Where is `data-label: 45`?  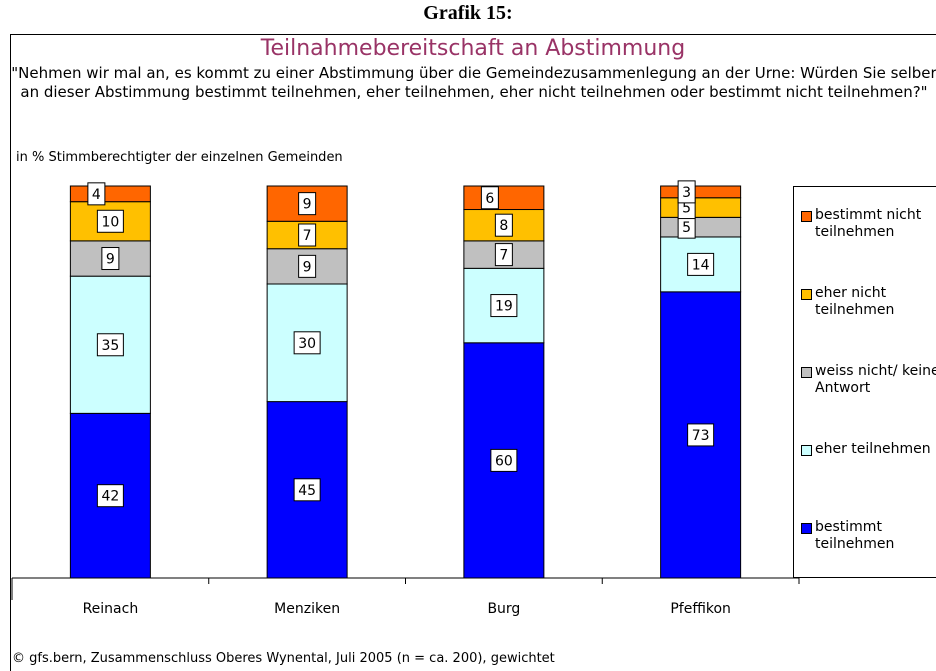
data-label: 45 is located at coordinates (307, 491).